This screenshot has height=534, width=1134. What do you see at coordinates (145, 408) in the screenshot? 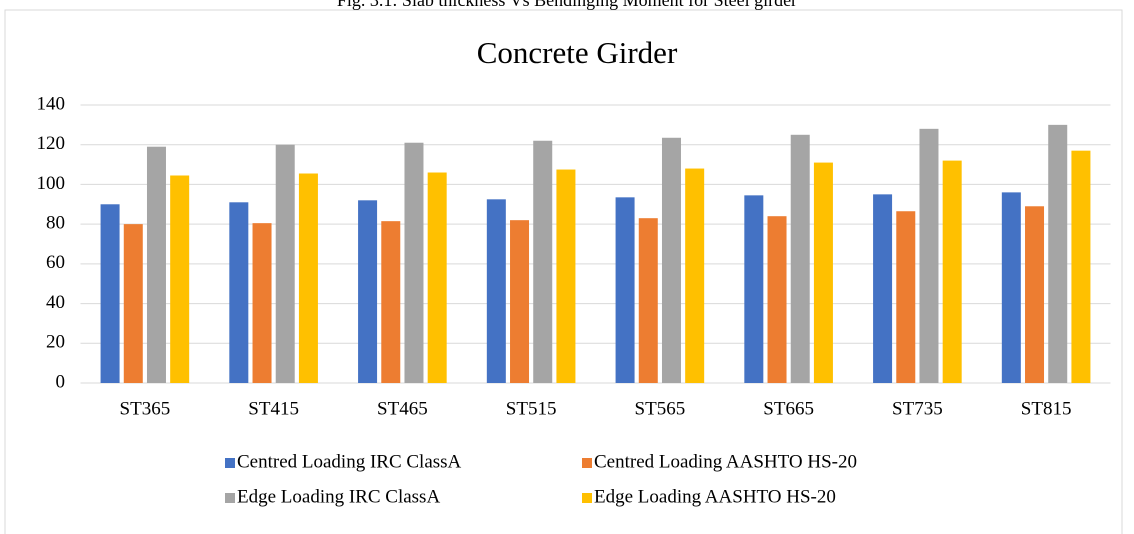
I see `x-tick-label: ST365` at bounding box center [145, 408].